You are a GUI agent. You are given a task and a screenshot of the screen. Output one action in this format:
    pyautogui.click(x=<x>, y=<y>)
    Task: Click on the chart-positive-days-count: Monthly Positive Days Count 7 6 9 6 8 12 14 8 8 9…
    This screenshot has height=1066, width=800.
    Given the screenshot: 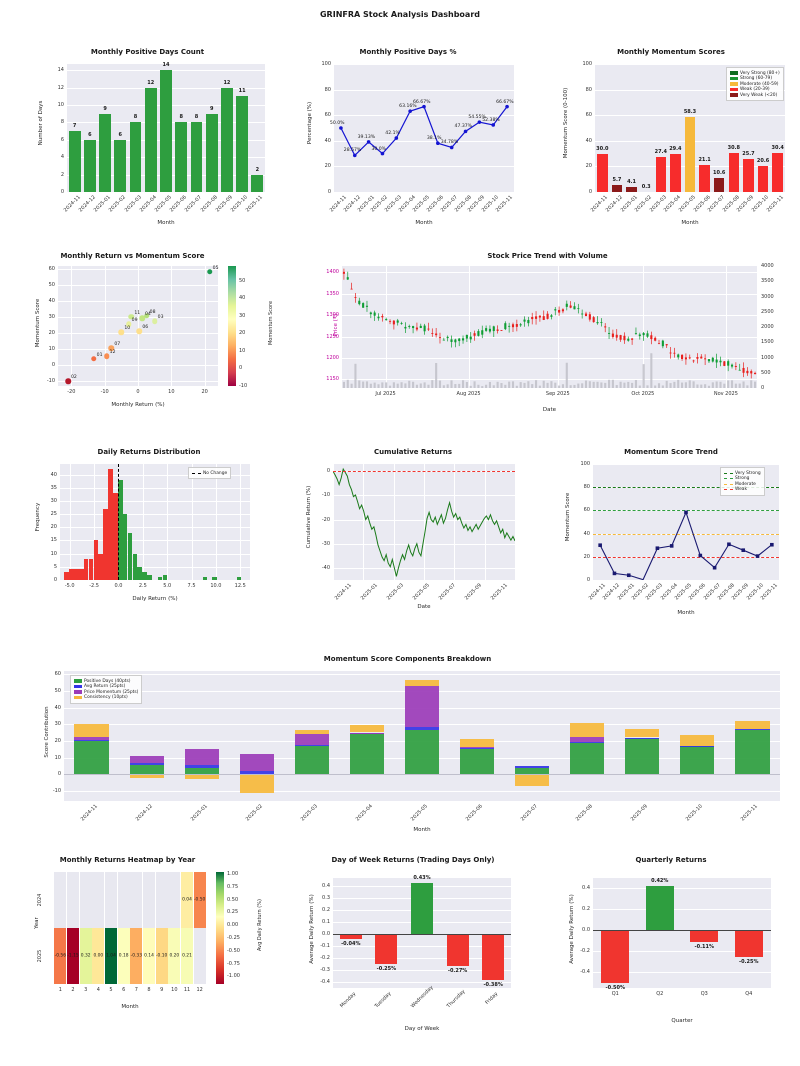 What is the action you would take?
    pyautogui.click(x=147, y=140)
    